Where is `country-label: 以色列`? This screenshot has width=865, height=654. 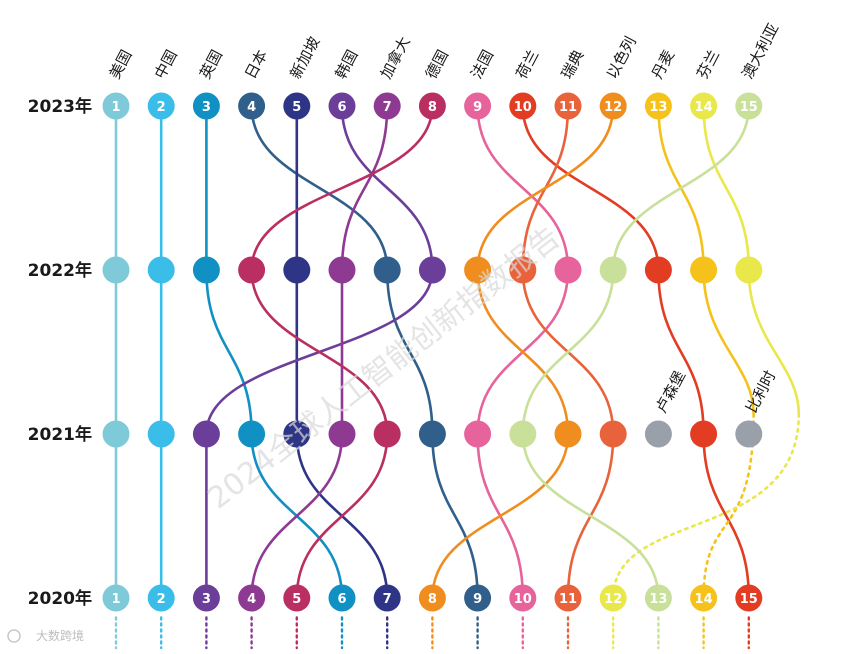 country-label: 以色列 is located at coordinates (621, 58).